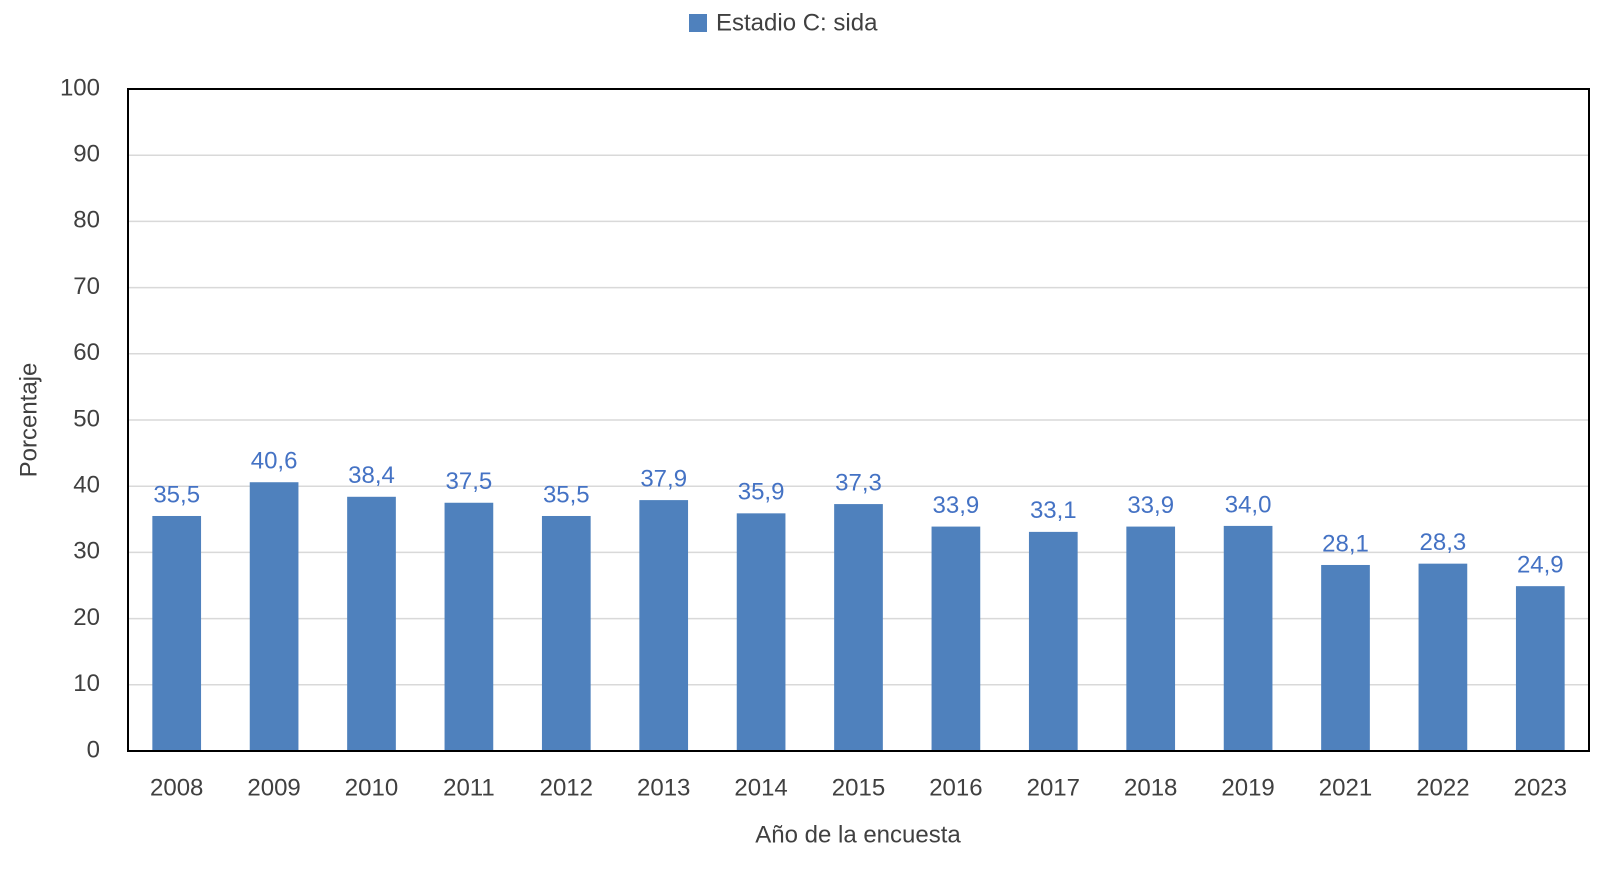 This screenshot has height=872, width=1608. What do you see at coordinates (663, 478) in the screenshot?
I see `data-label: 37,9` at bounding box center [663, 478].